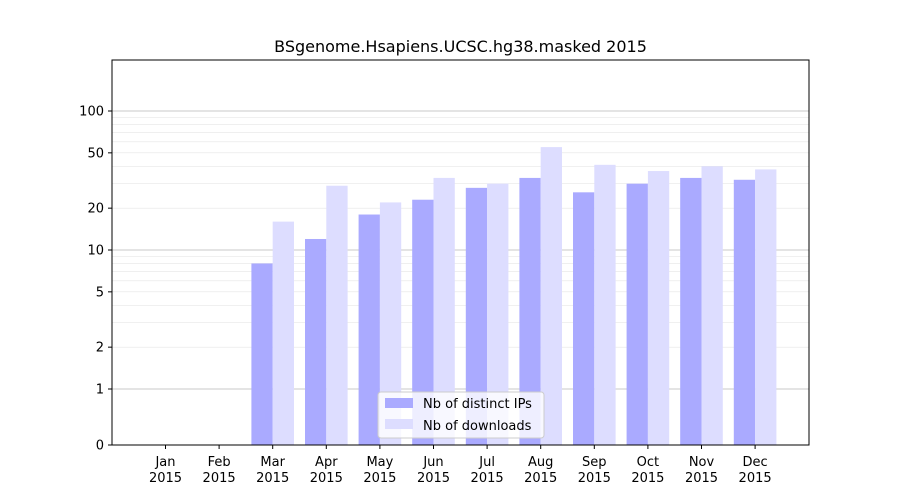 This screenshot has width=900, height=500. Describe the element at coordinates (100, 348) in the screenshot. I see `y-tick-label: 2` at that location.